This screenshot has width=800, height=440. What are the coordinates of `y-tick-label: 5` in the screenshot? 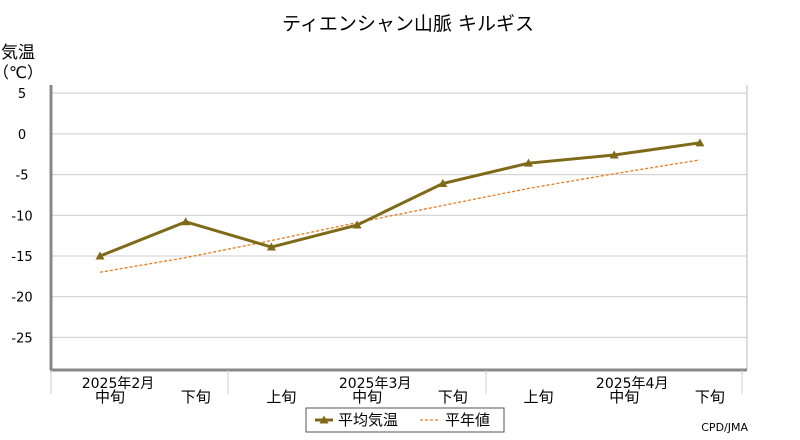 It's located at (22, 94).